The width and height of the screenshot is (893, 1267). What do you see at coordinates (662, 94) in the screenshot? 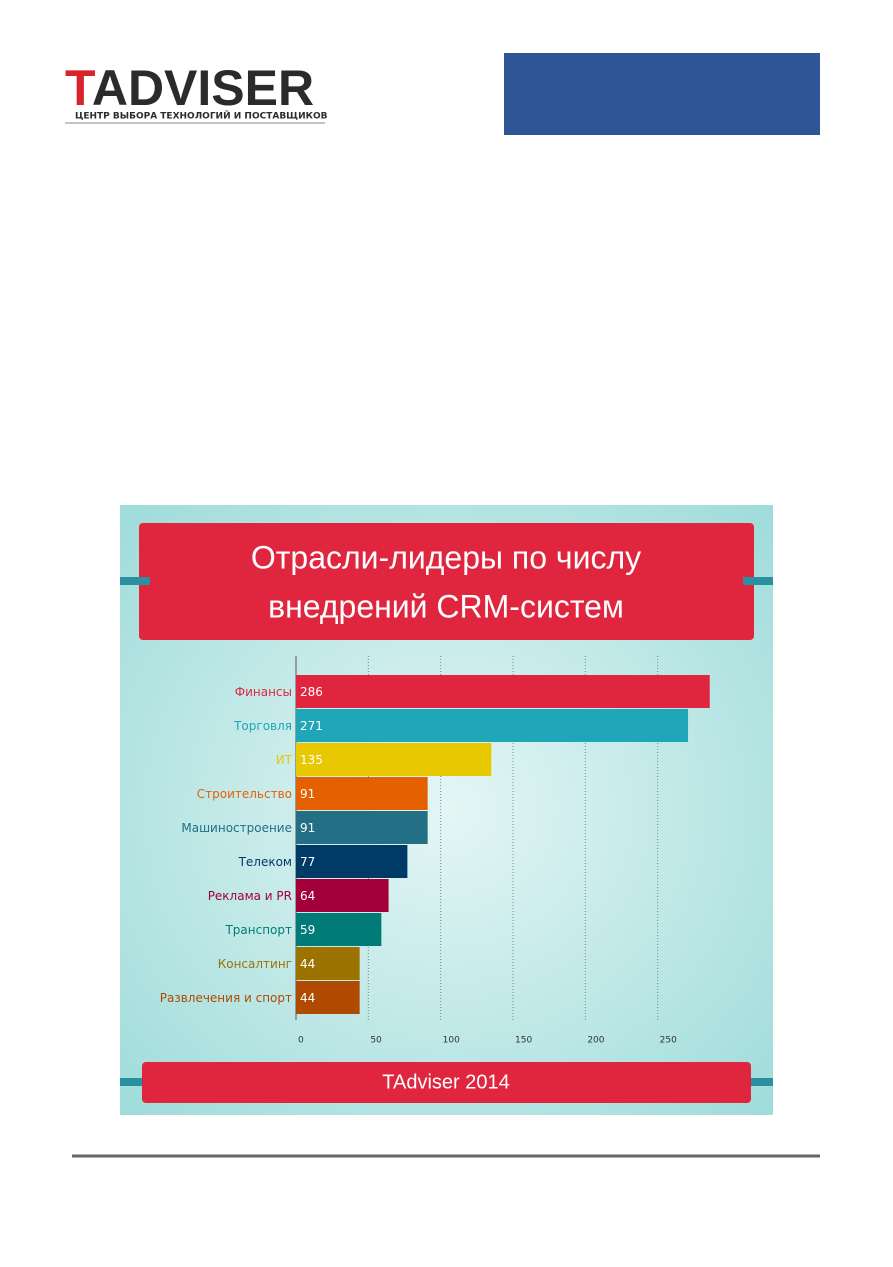
I see `header-block` at bounding box center [662, 94].